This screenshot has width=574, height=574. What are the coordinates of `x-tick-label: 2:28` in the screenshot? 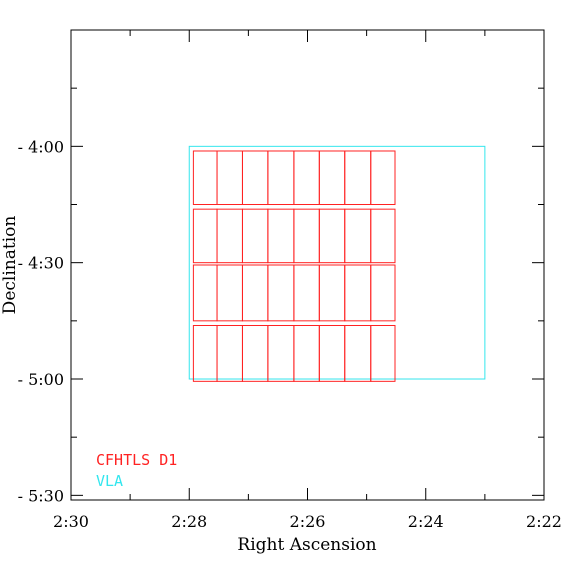 It's located at (189, 521).